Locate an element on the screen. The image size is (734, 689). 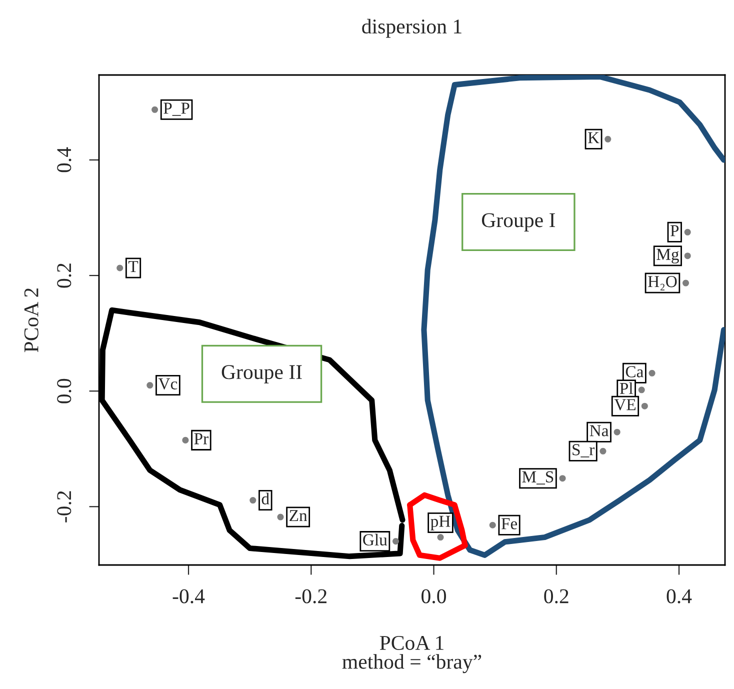
data-label: H₂O is located at coordinates (662, 283).